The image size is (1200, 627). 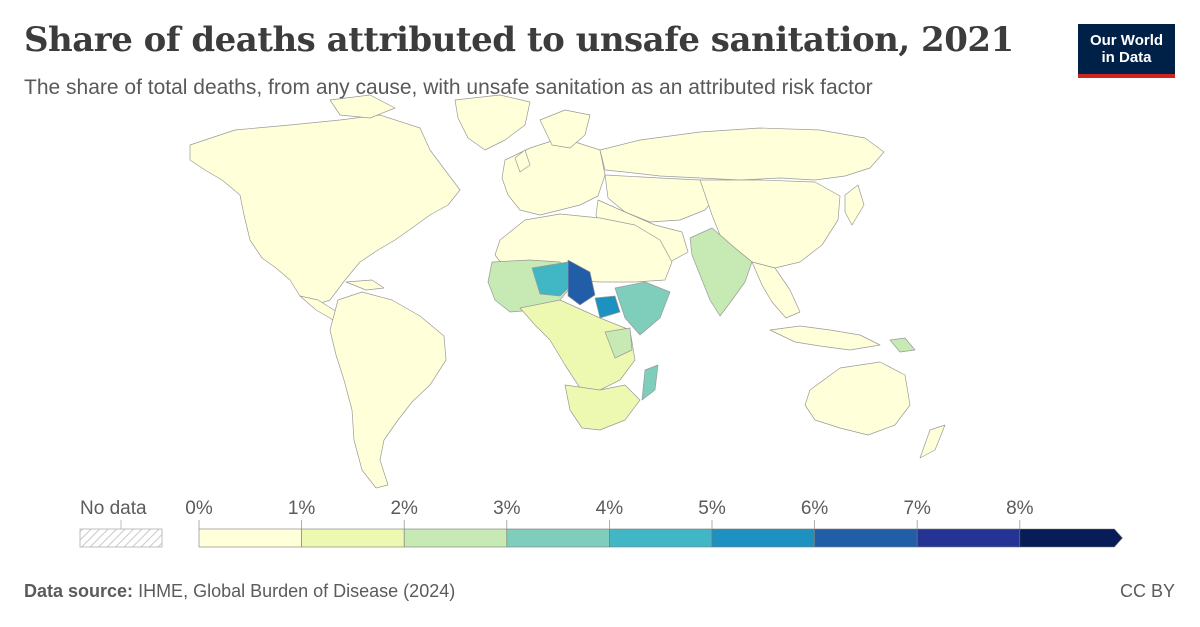 I want to click on region-indonesia, so click(x=825, y=338).